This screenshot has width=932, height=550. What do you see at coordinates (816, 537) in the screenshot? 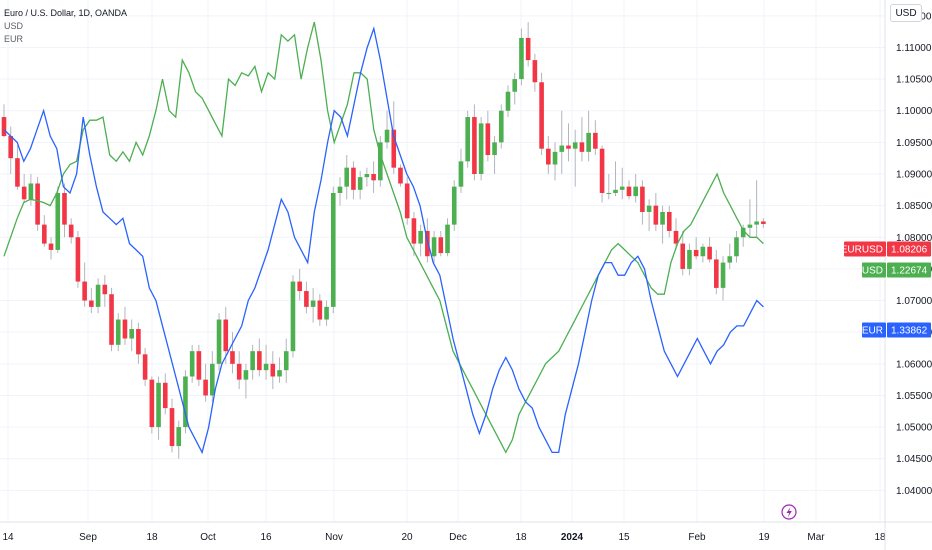
I see `x-tick-label: Mar` at bounding box center [816, 537].